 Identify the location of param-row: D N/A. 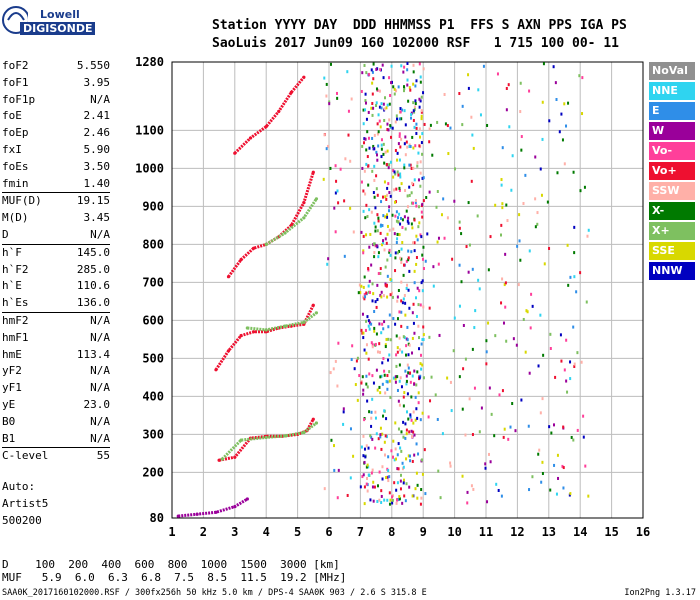
(56, 235).